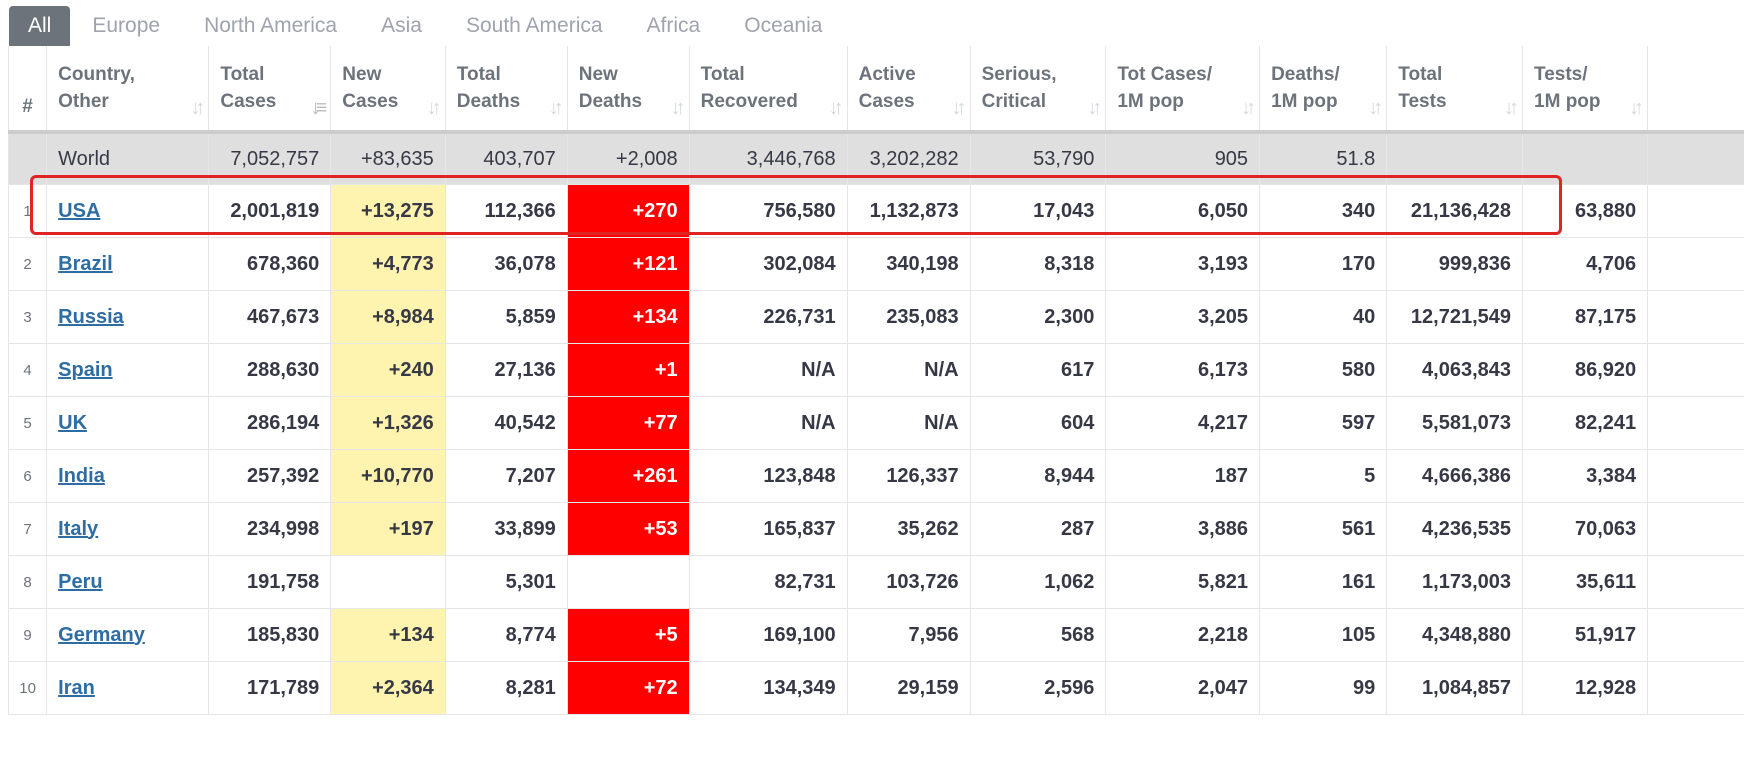 The height and width of the screenshot is (775, 1744). Describe the element at coordinates (269, 264) in the screenshot. I see `cell-total-cases: 678,360` at that location.